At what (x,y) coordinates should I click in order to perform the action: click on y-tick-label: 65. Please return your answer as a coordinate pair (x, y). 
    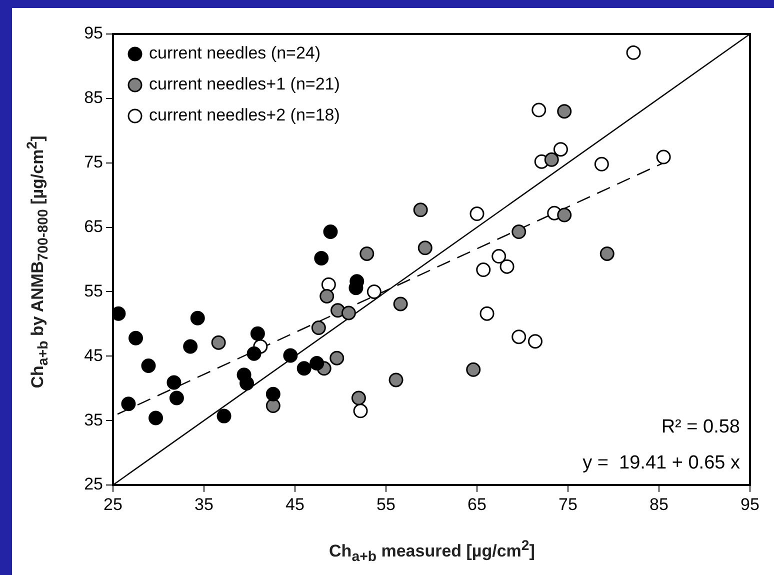
    Looking at the image, I should click on (93, 226).